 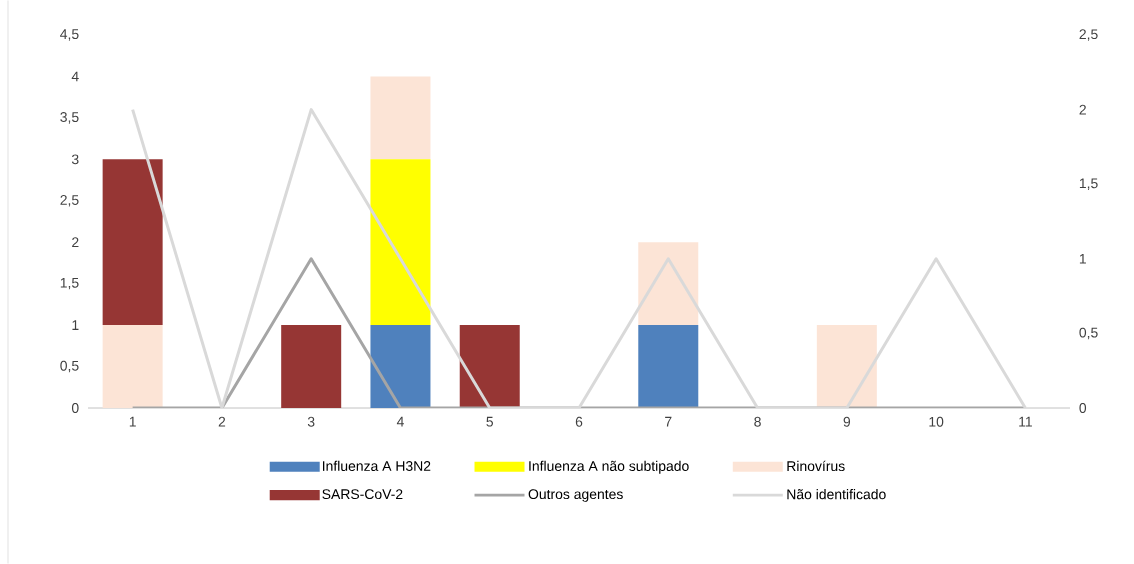 I want to click on y2-tick-label: 0,5, so click(x=1088, y=333).